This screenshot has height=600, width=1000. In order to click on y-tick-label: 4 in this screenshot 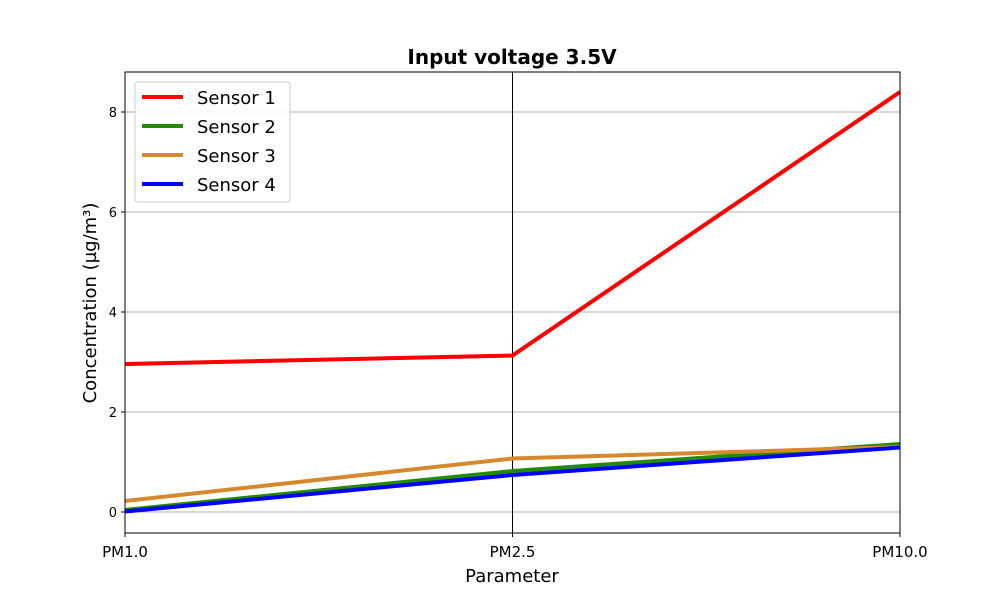, I will do `click(113, 313)`.